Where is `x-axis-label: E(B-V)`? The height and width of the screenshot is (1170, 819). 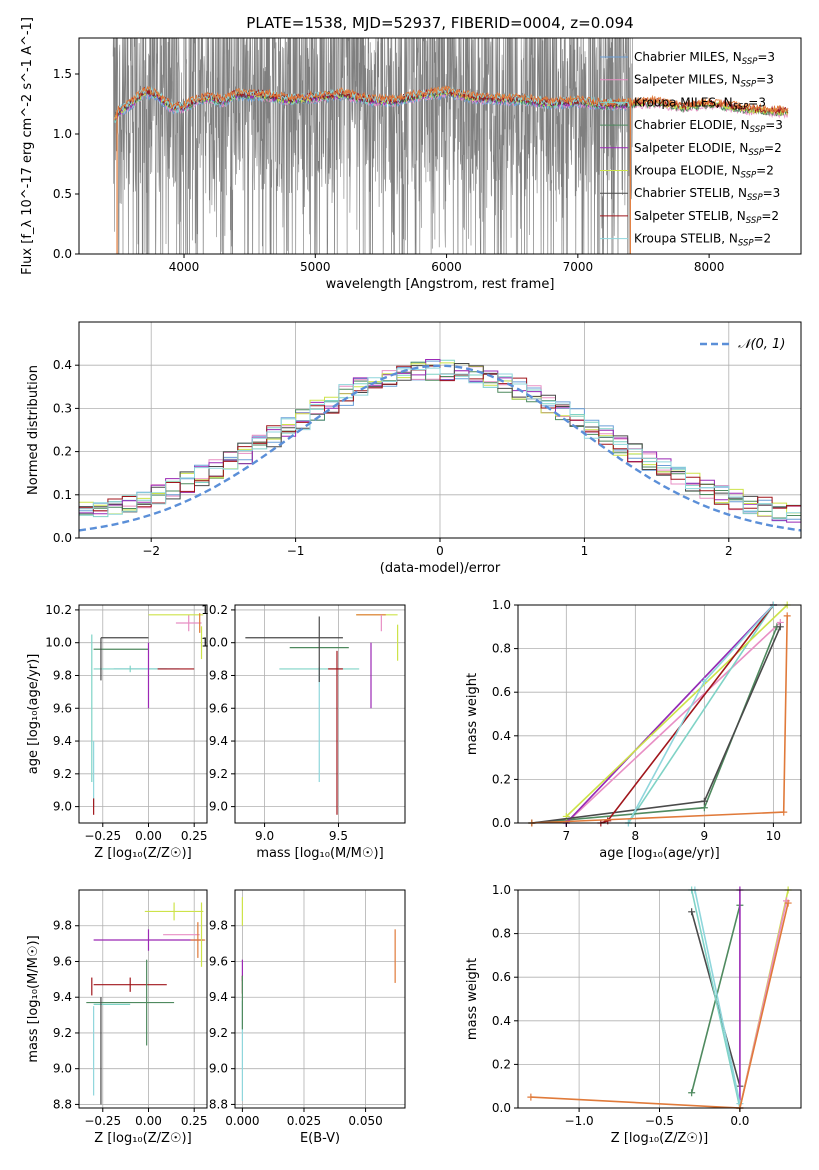 x-axis-label: E(B-V) is located at coordinates (320, 1138).